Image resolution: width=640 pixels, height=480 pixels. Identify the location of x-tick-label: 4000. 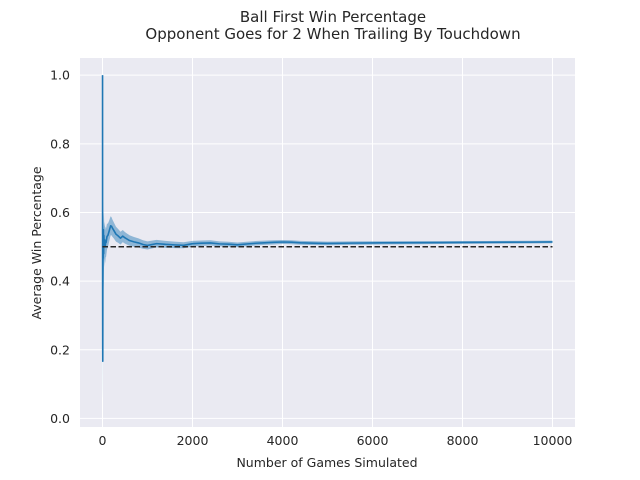
(283, 440).